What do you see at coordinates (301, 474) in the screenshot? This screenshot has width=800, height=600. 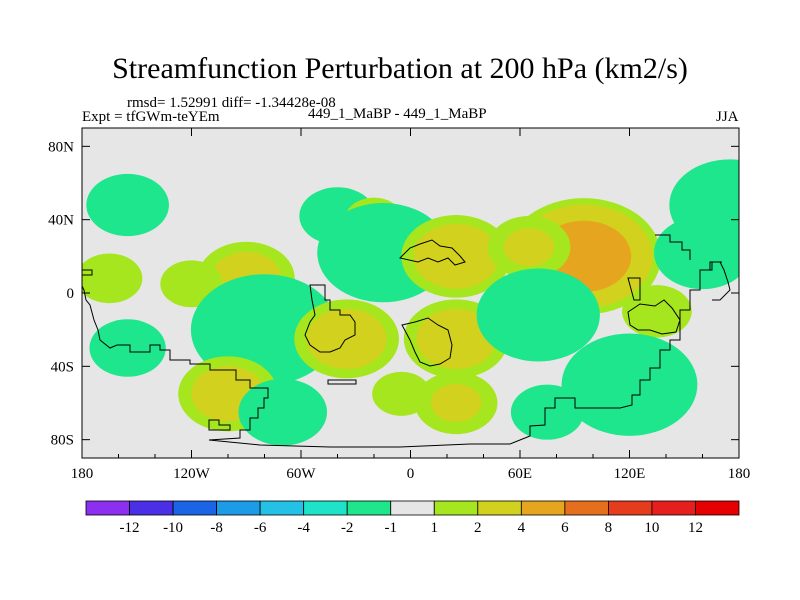 I see `x-tick-label: 60W` at bounding box center [301, 474].